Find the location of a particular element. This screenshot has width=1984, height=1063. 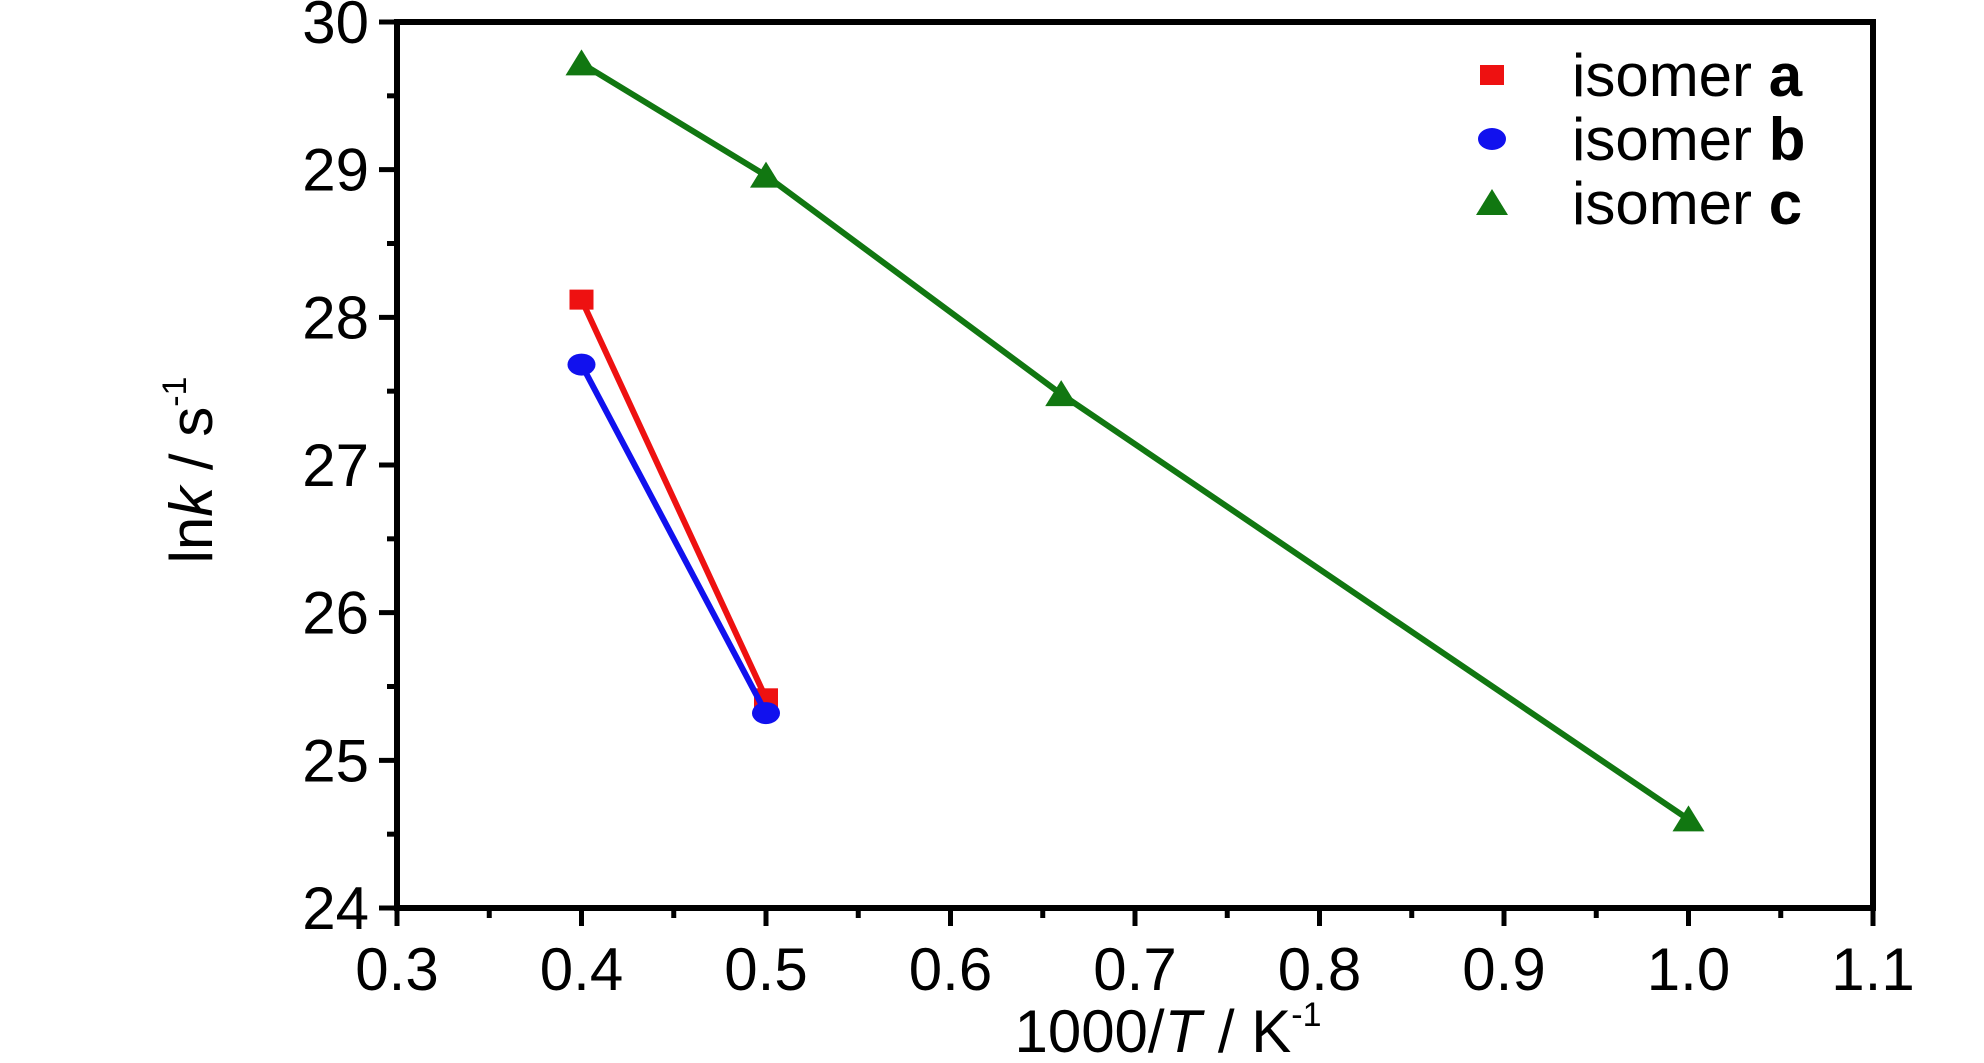

x-tick-label: 0.3 is located at coordinates (396, 969).